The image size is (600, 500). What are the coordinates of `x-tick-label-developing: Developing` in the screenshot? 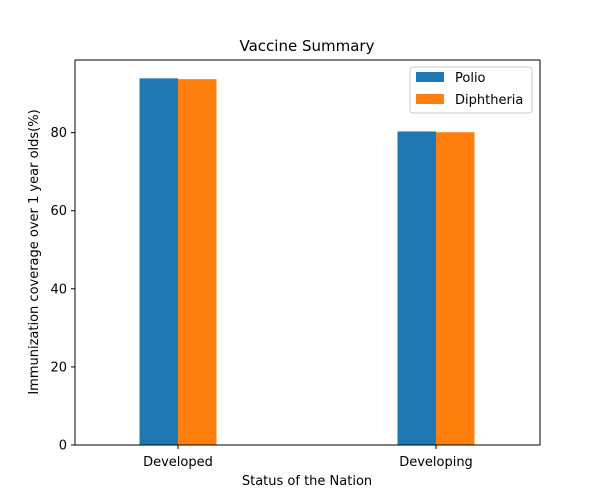 It's located at (436, 462).